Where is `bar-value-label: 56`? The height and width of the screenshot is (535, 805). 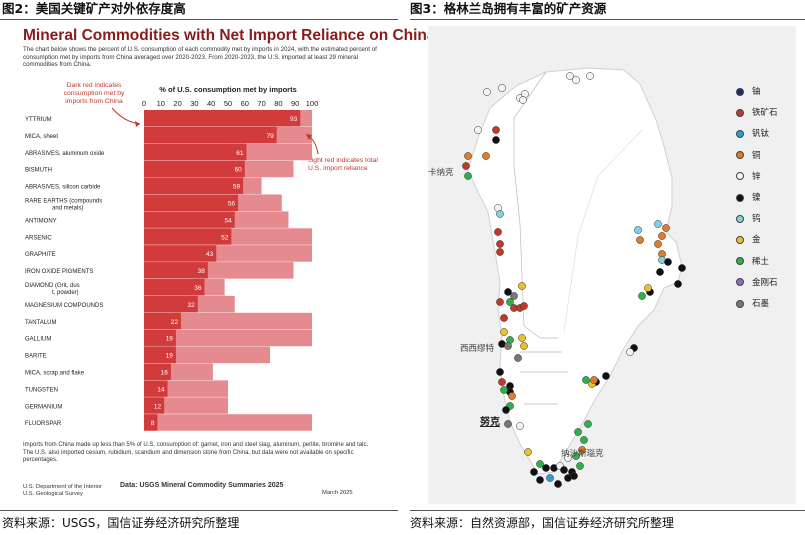 bar-value-label: 56 is located at coordinates (232, 203).